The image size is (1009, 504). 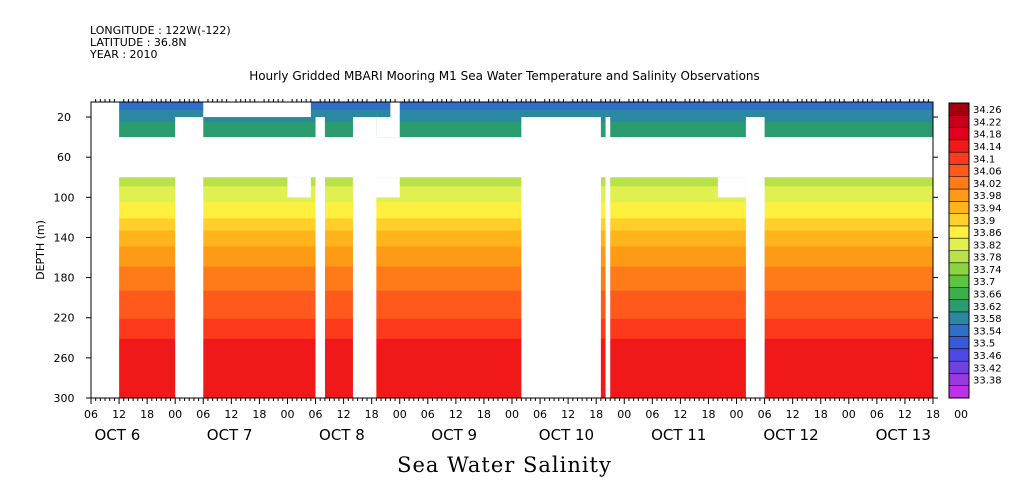 What do you see at coordinates (987, 172) in the screenshot?
I see `colorbar-label: 34.06` at bounding box center [987, 172].